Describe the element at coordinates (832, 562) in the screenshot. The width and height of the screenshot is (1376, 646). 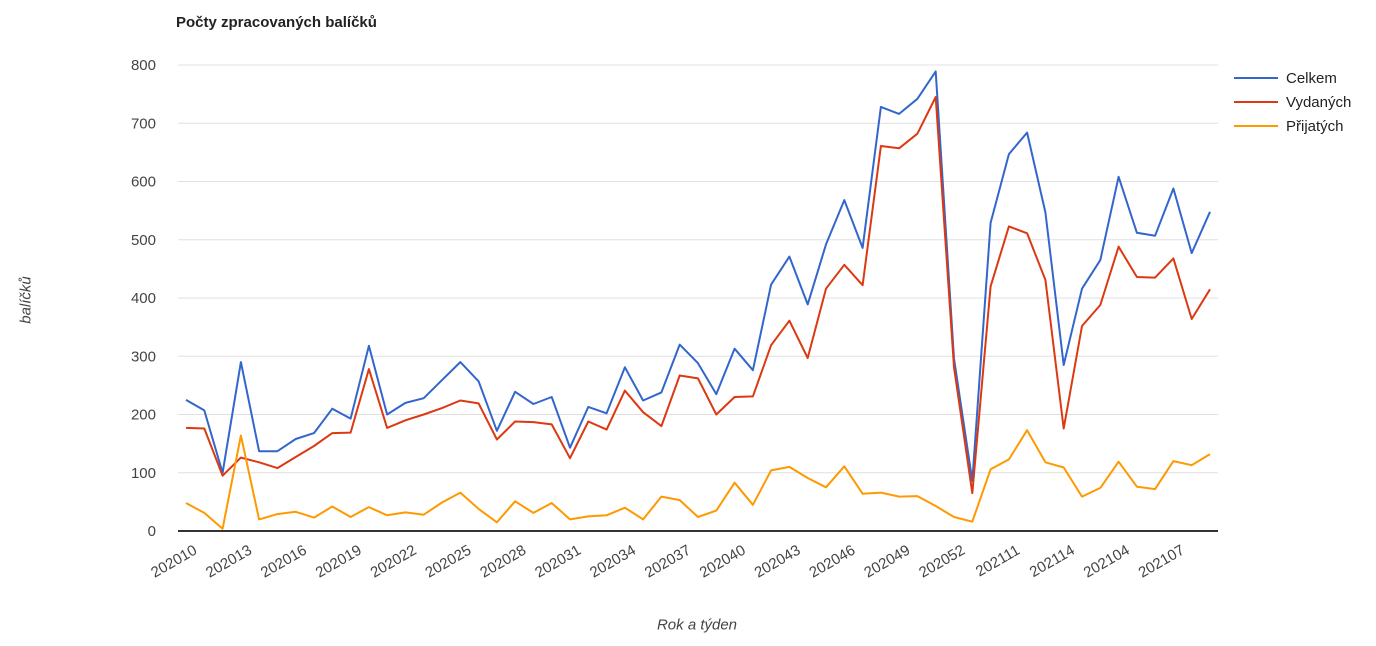
I see `x-tick-202046: 202046` at that location.